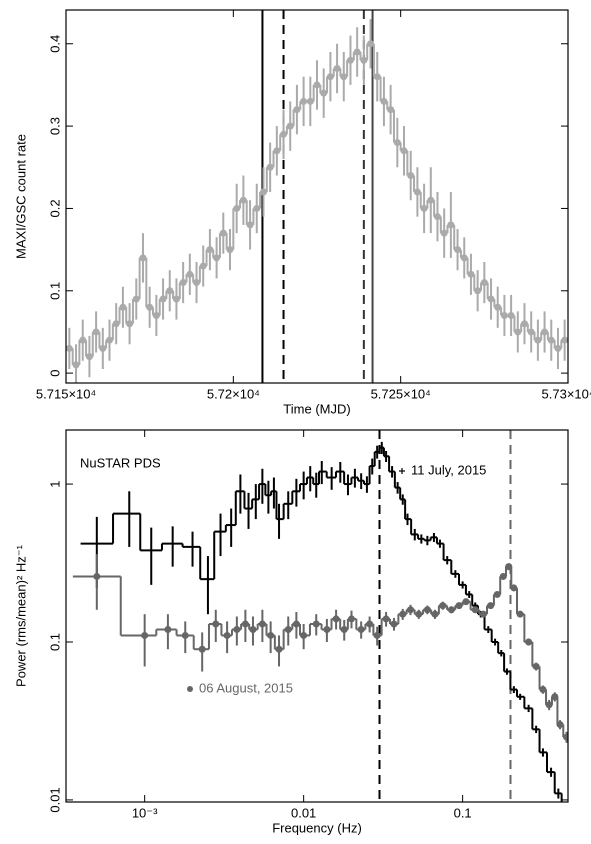 The width and height of the screenshot is (591, 844). What do you see at coordinates (54, 483) in the screenshot?
I see `y-tick-label: 1` at bounding box center [54, 483].